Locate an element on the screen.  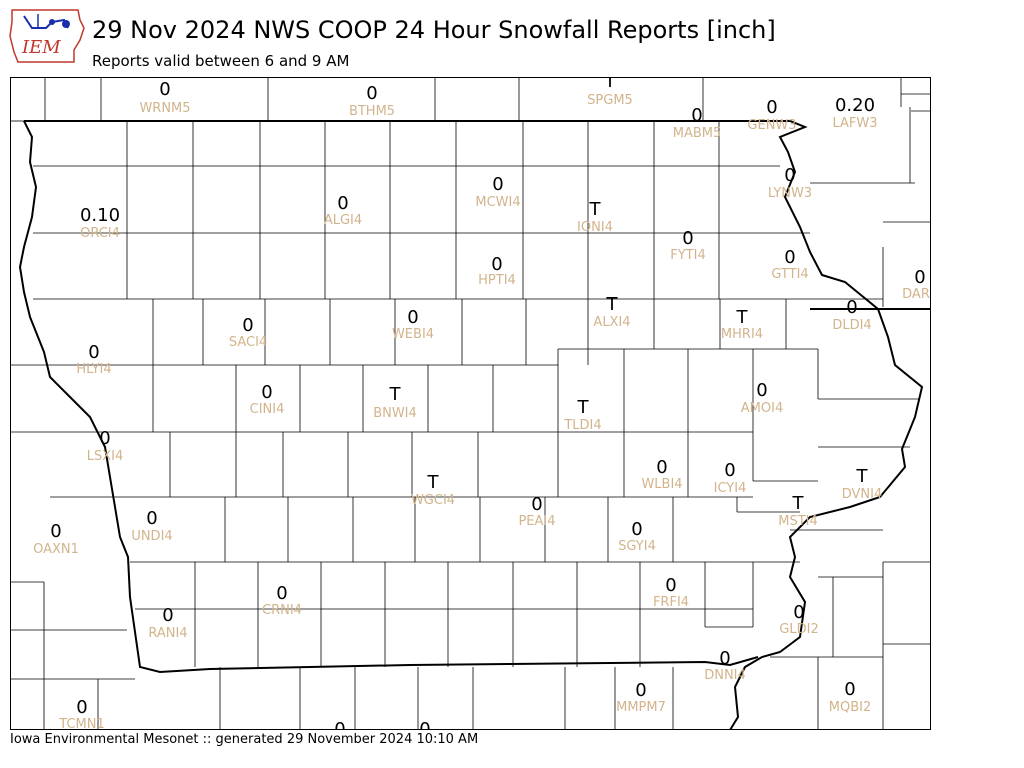
station-id: GENW3 is located at coordinates (771, 125).